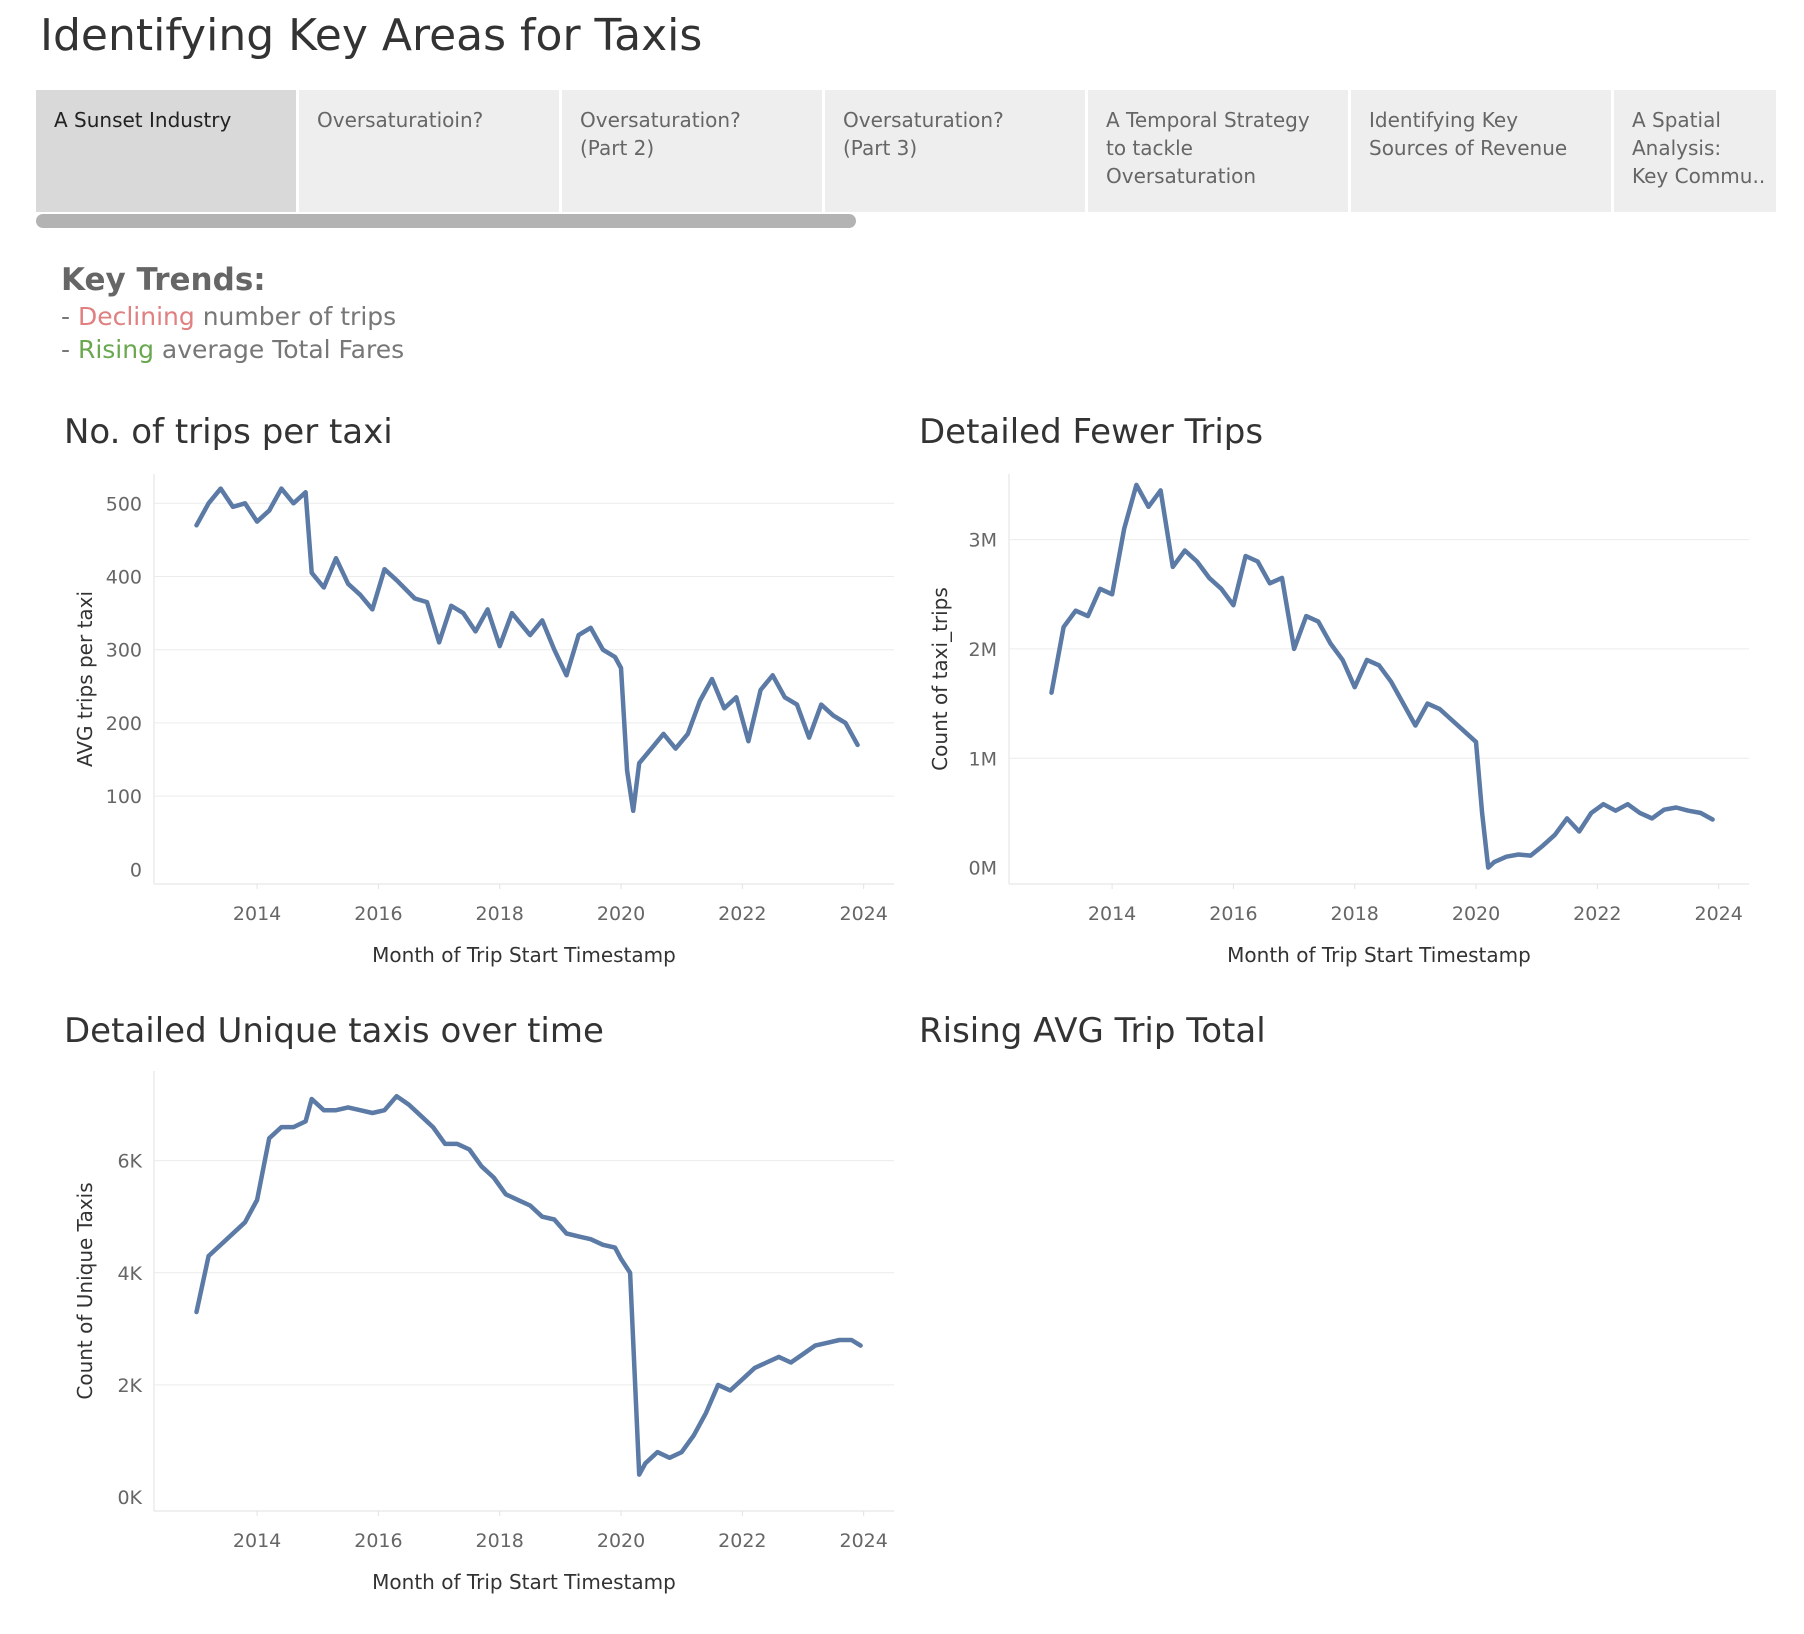  What do you see at coordinates (983, 869) in the screenshot?
I see `y-tick-label: 0M` at bounding box center [983, 869].